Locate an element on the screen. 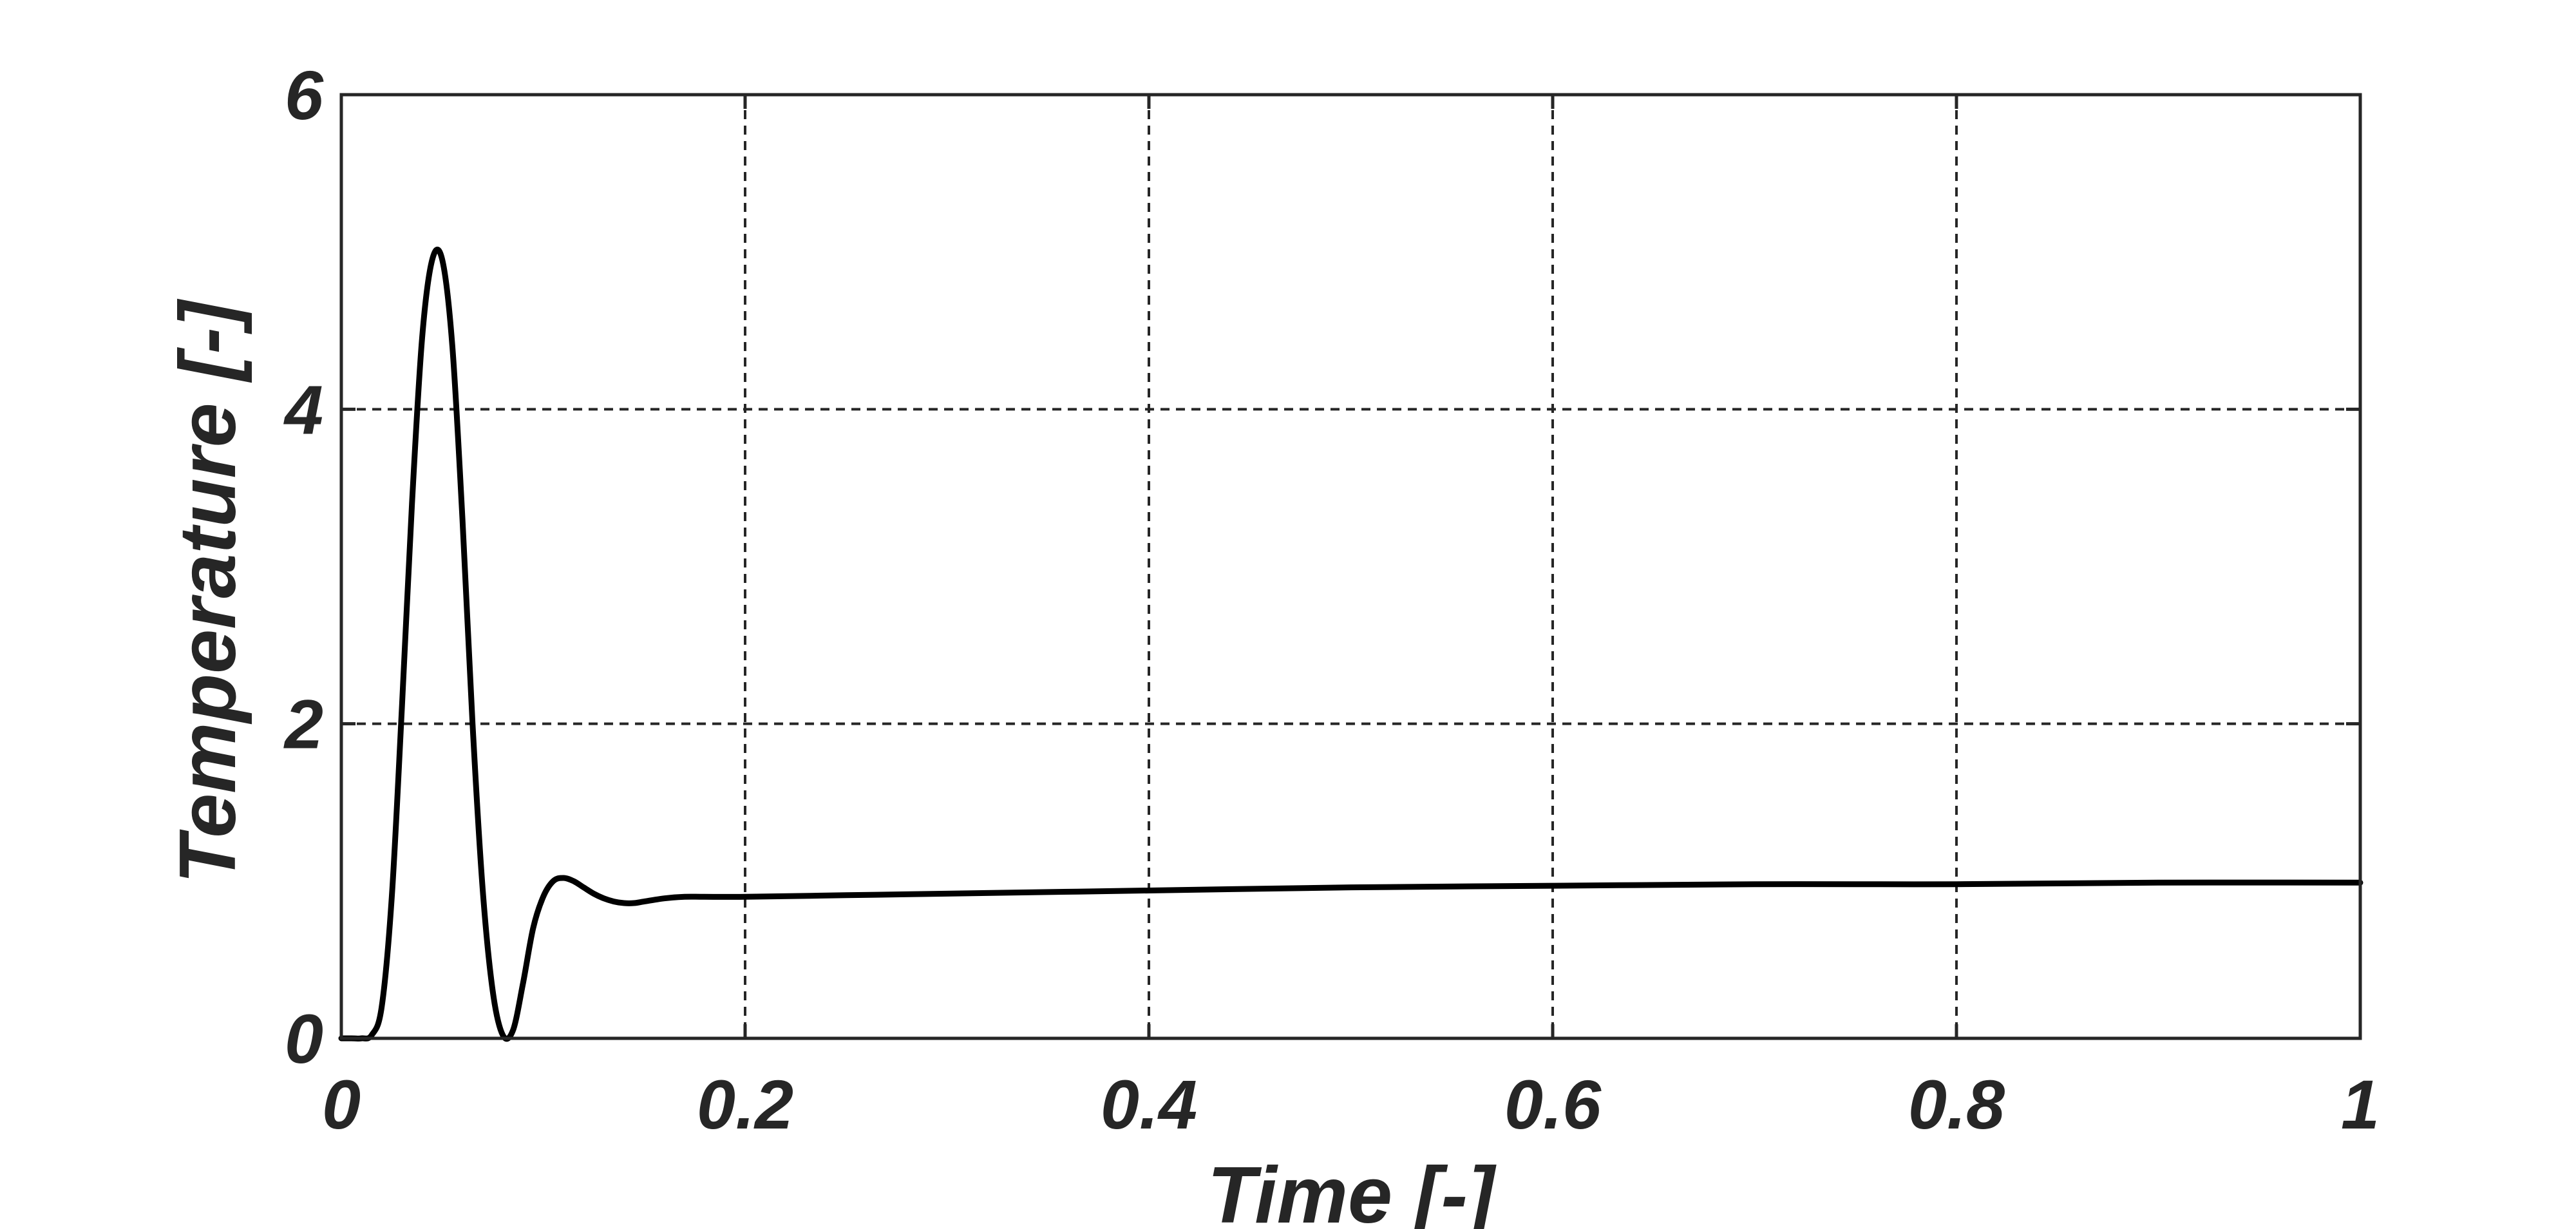  x-tick-label: 1 is located at coordinates (2361, 1104).